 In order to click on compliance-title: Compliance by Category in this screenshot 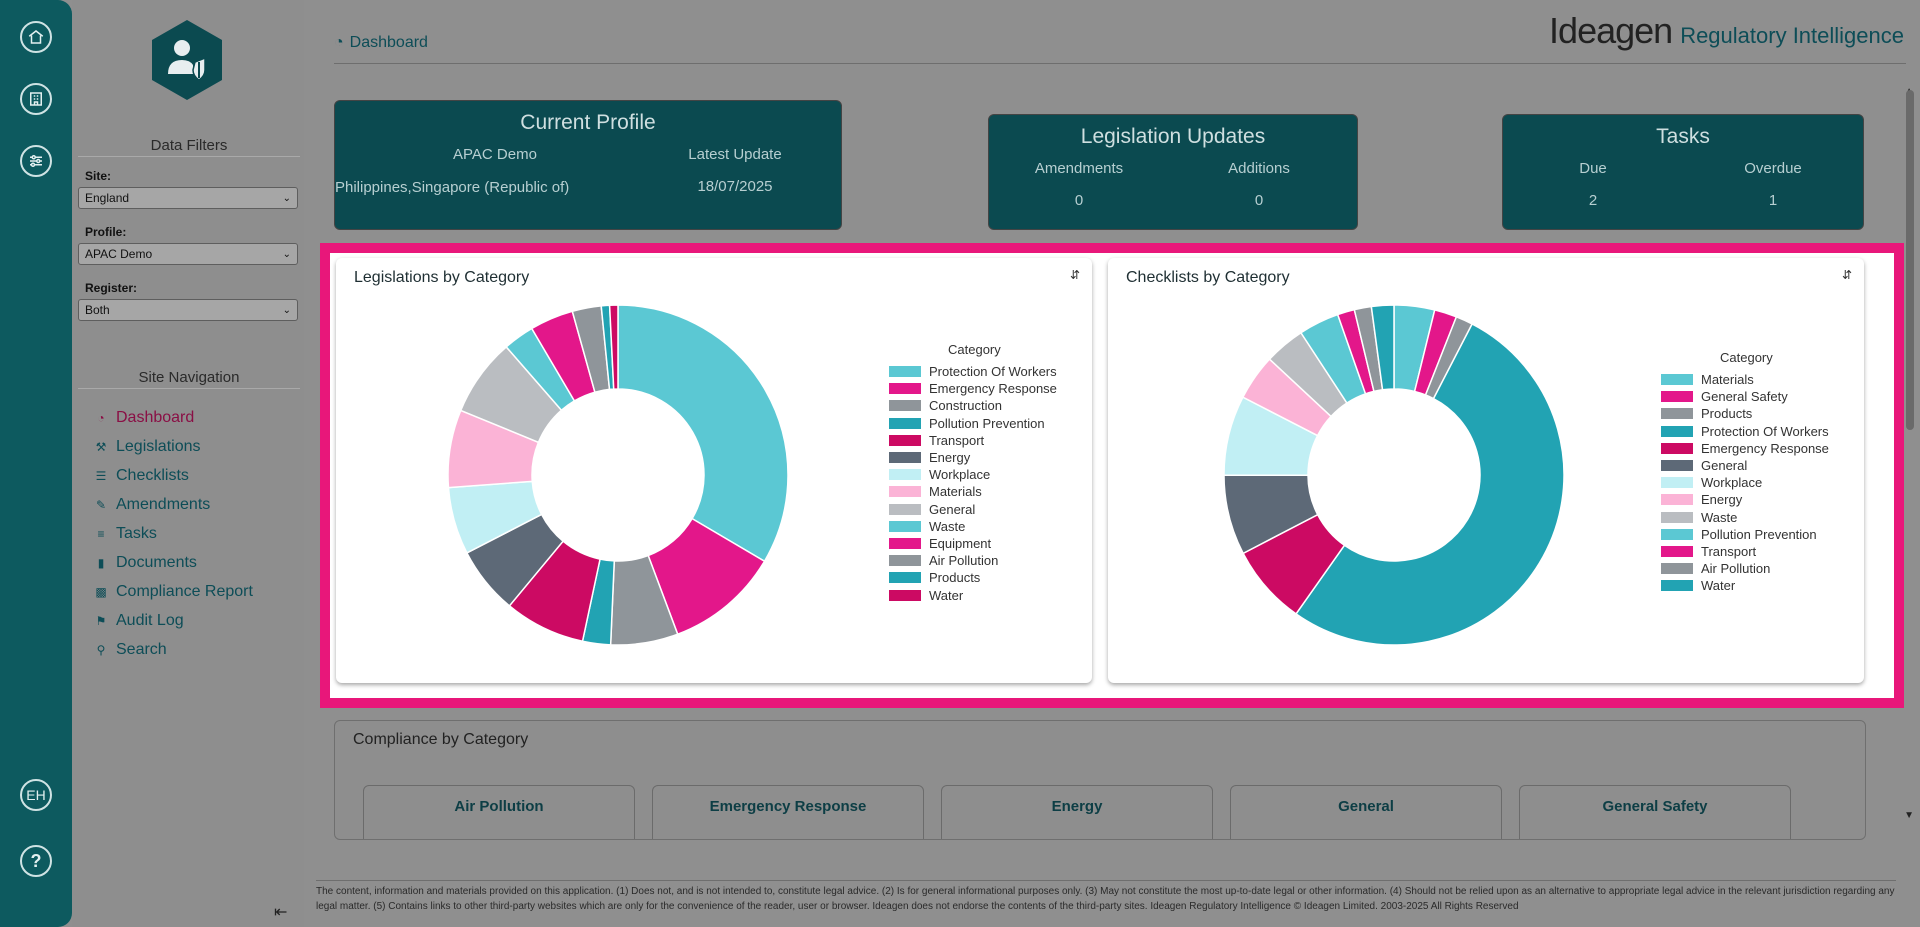, I will do `click(441, 739)`.